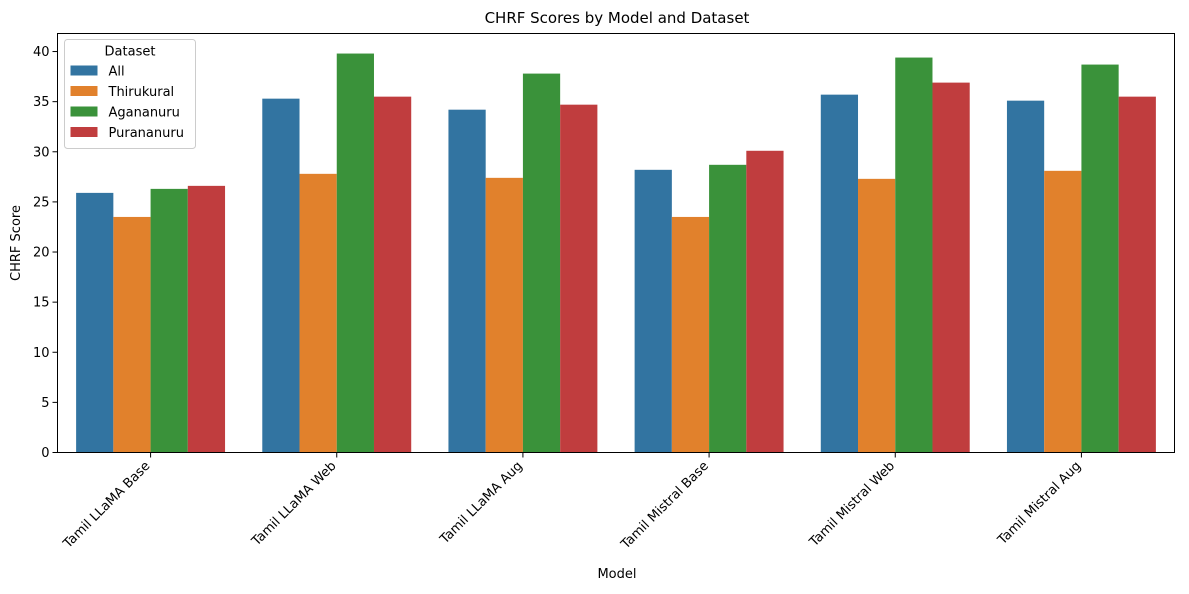 The width and height of the screenshot is (1189, 594). I want to click on y-tick-label: 30, so click(41, 152).